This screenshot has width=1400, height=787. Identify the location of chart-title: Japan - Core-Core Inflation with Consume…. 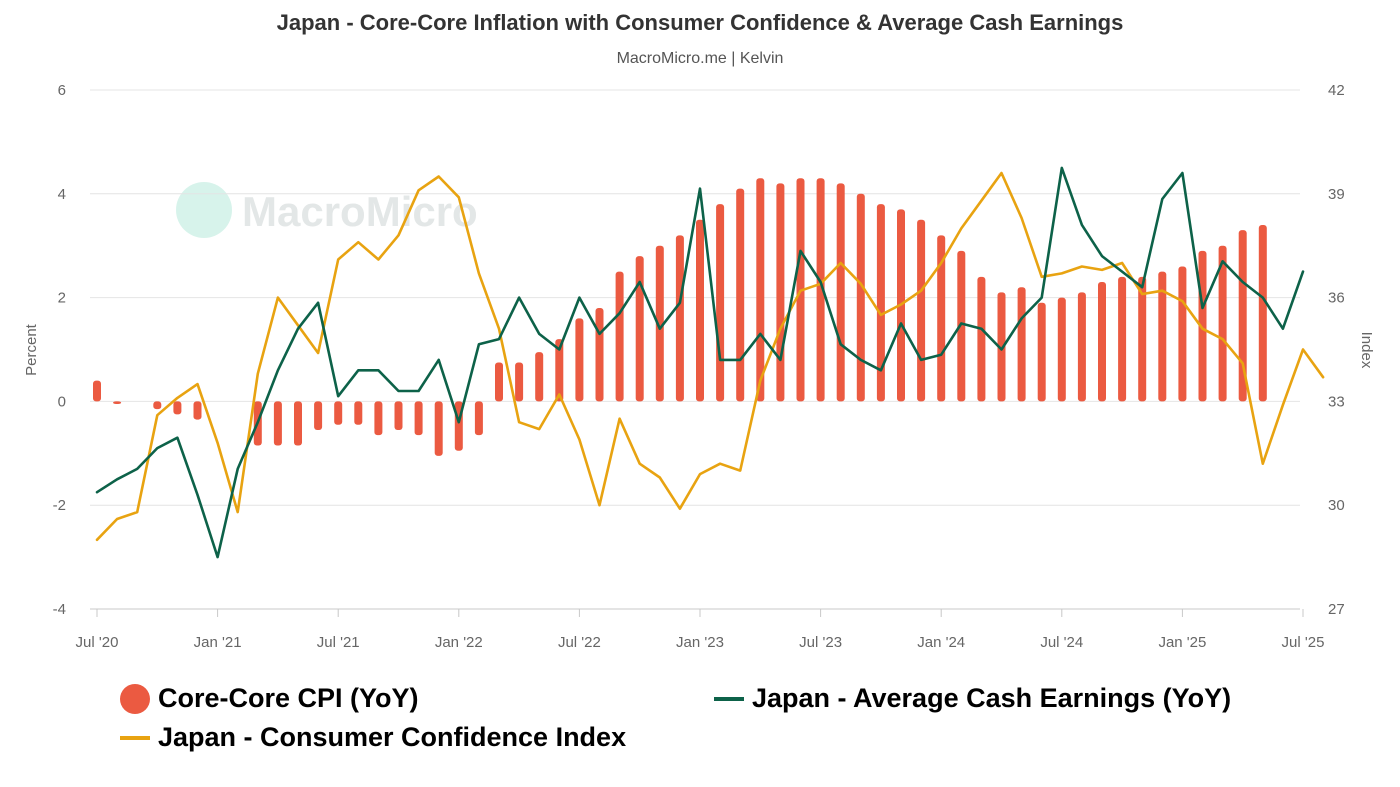
(700, 22).